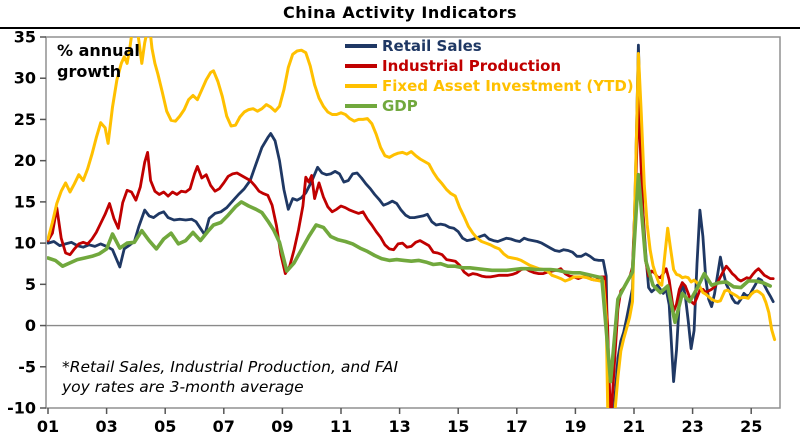  Describe the element at coordinates (400, 106) in the screenshot. I see `legend-label: GDP` at that location.